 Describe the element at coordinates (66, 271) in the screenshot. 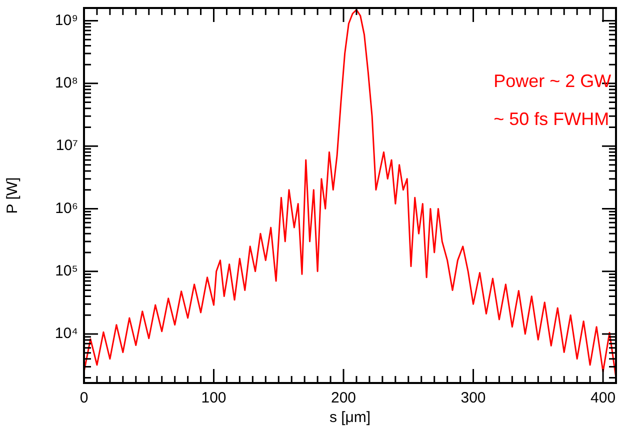

I see `y-tick-label: 10⁵` at that location.